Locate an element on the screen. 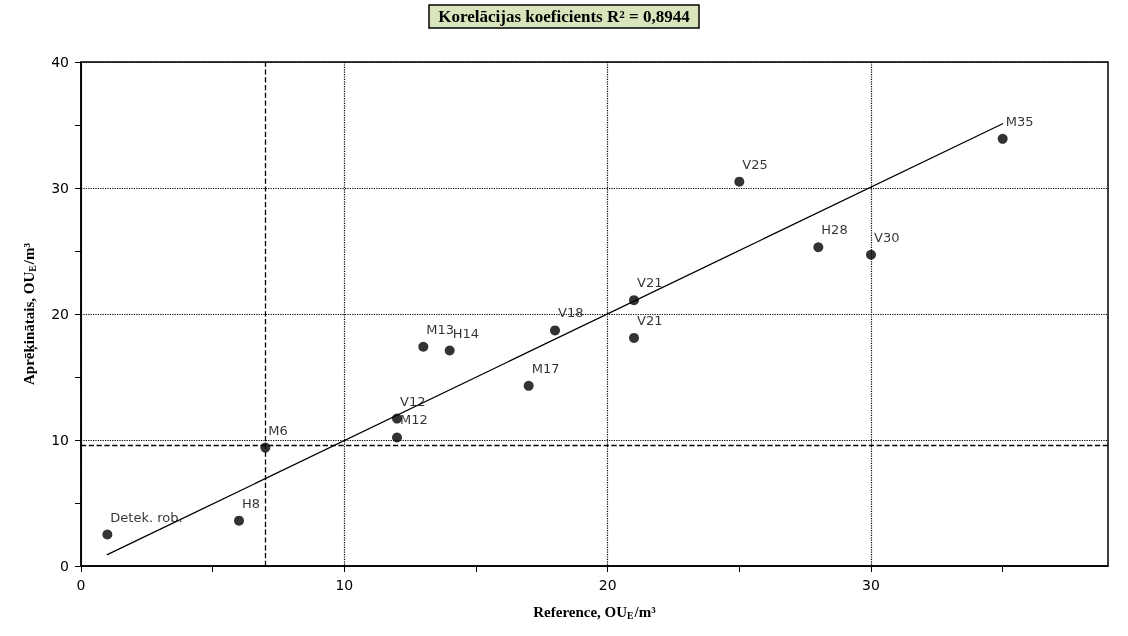 The image size is (1128, 636). x-tick-label: 10 is located at coordinates (344, 585).